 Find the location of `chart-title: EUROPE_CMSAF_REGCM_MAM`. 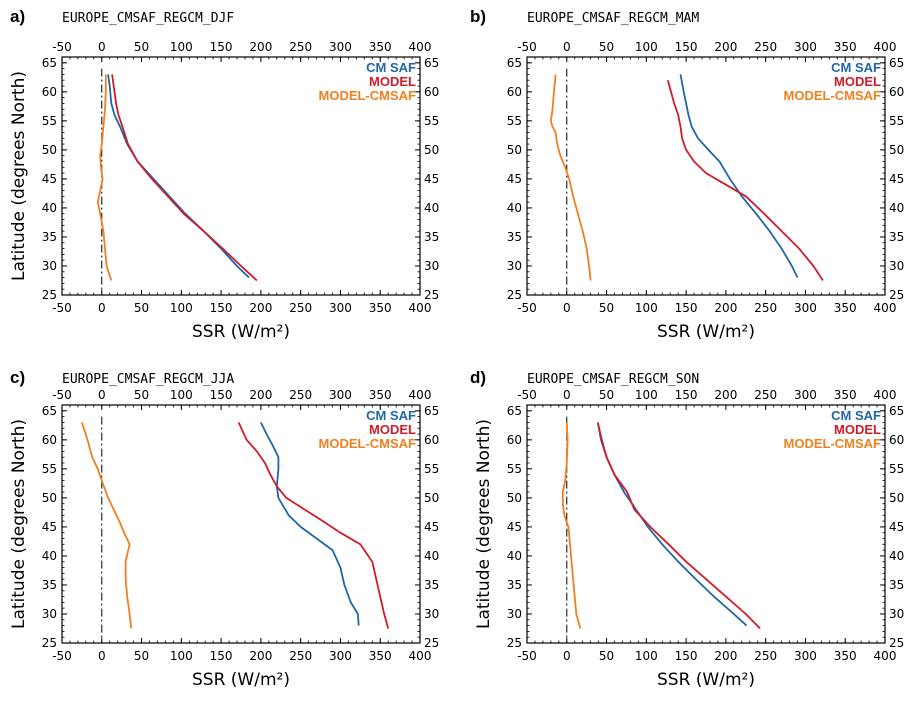

chart-title: EUROPE_CMSAF_REGCM_MAM is located at coordinates (613, 18).